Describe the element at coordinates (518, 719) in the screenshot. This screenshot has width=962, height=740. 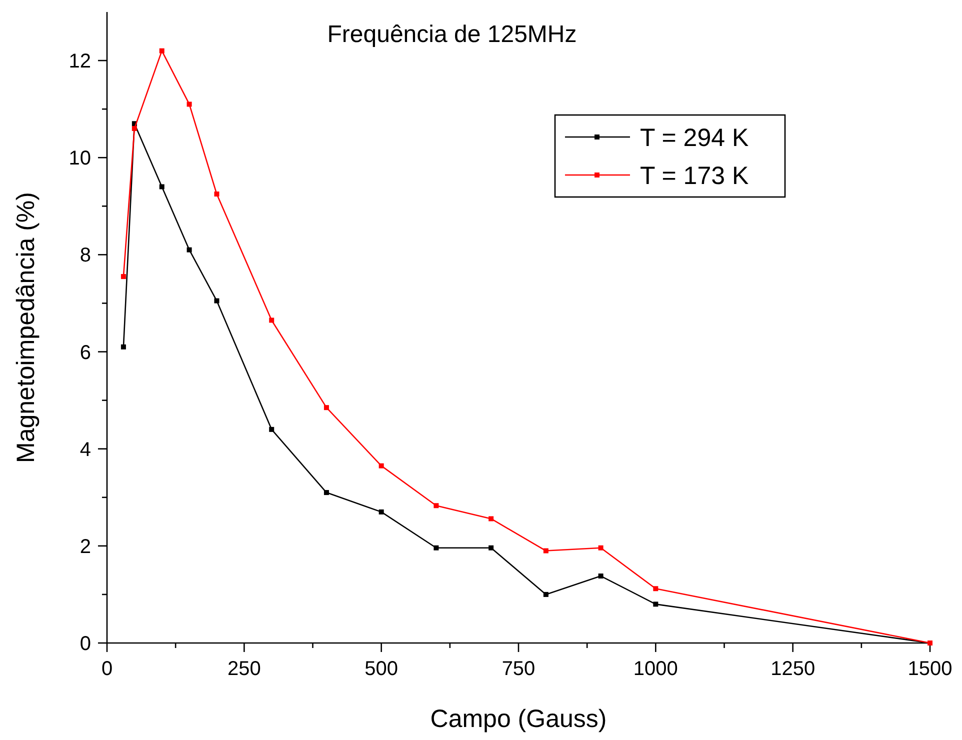
I see `x-axis-title: Campo (Gauss)` at that location.